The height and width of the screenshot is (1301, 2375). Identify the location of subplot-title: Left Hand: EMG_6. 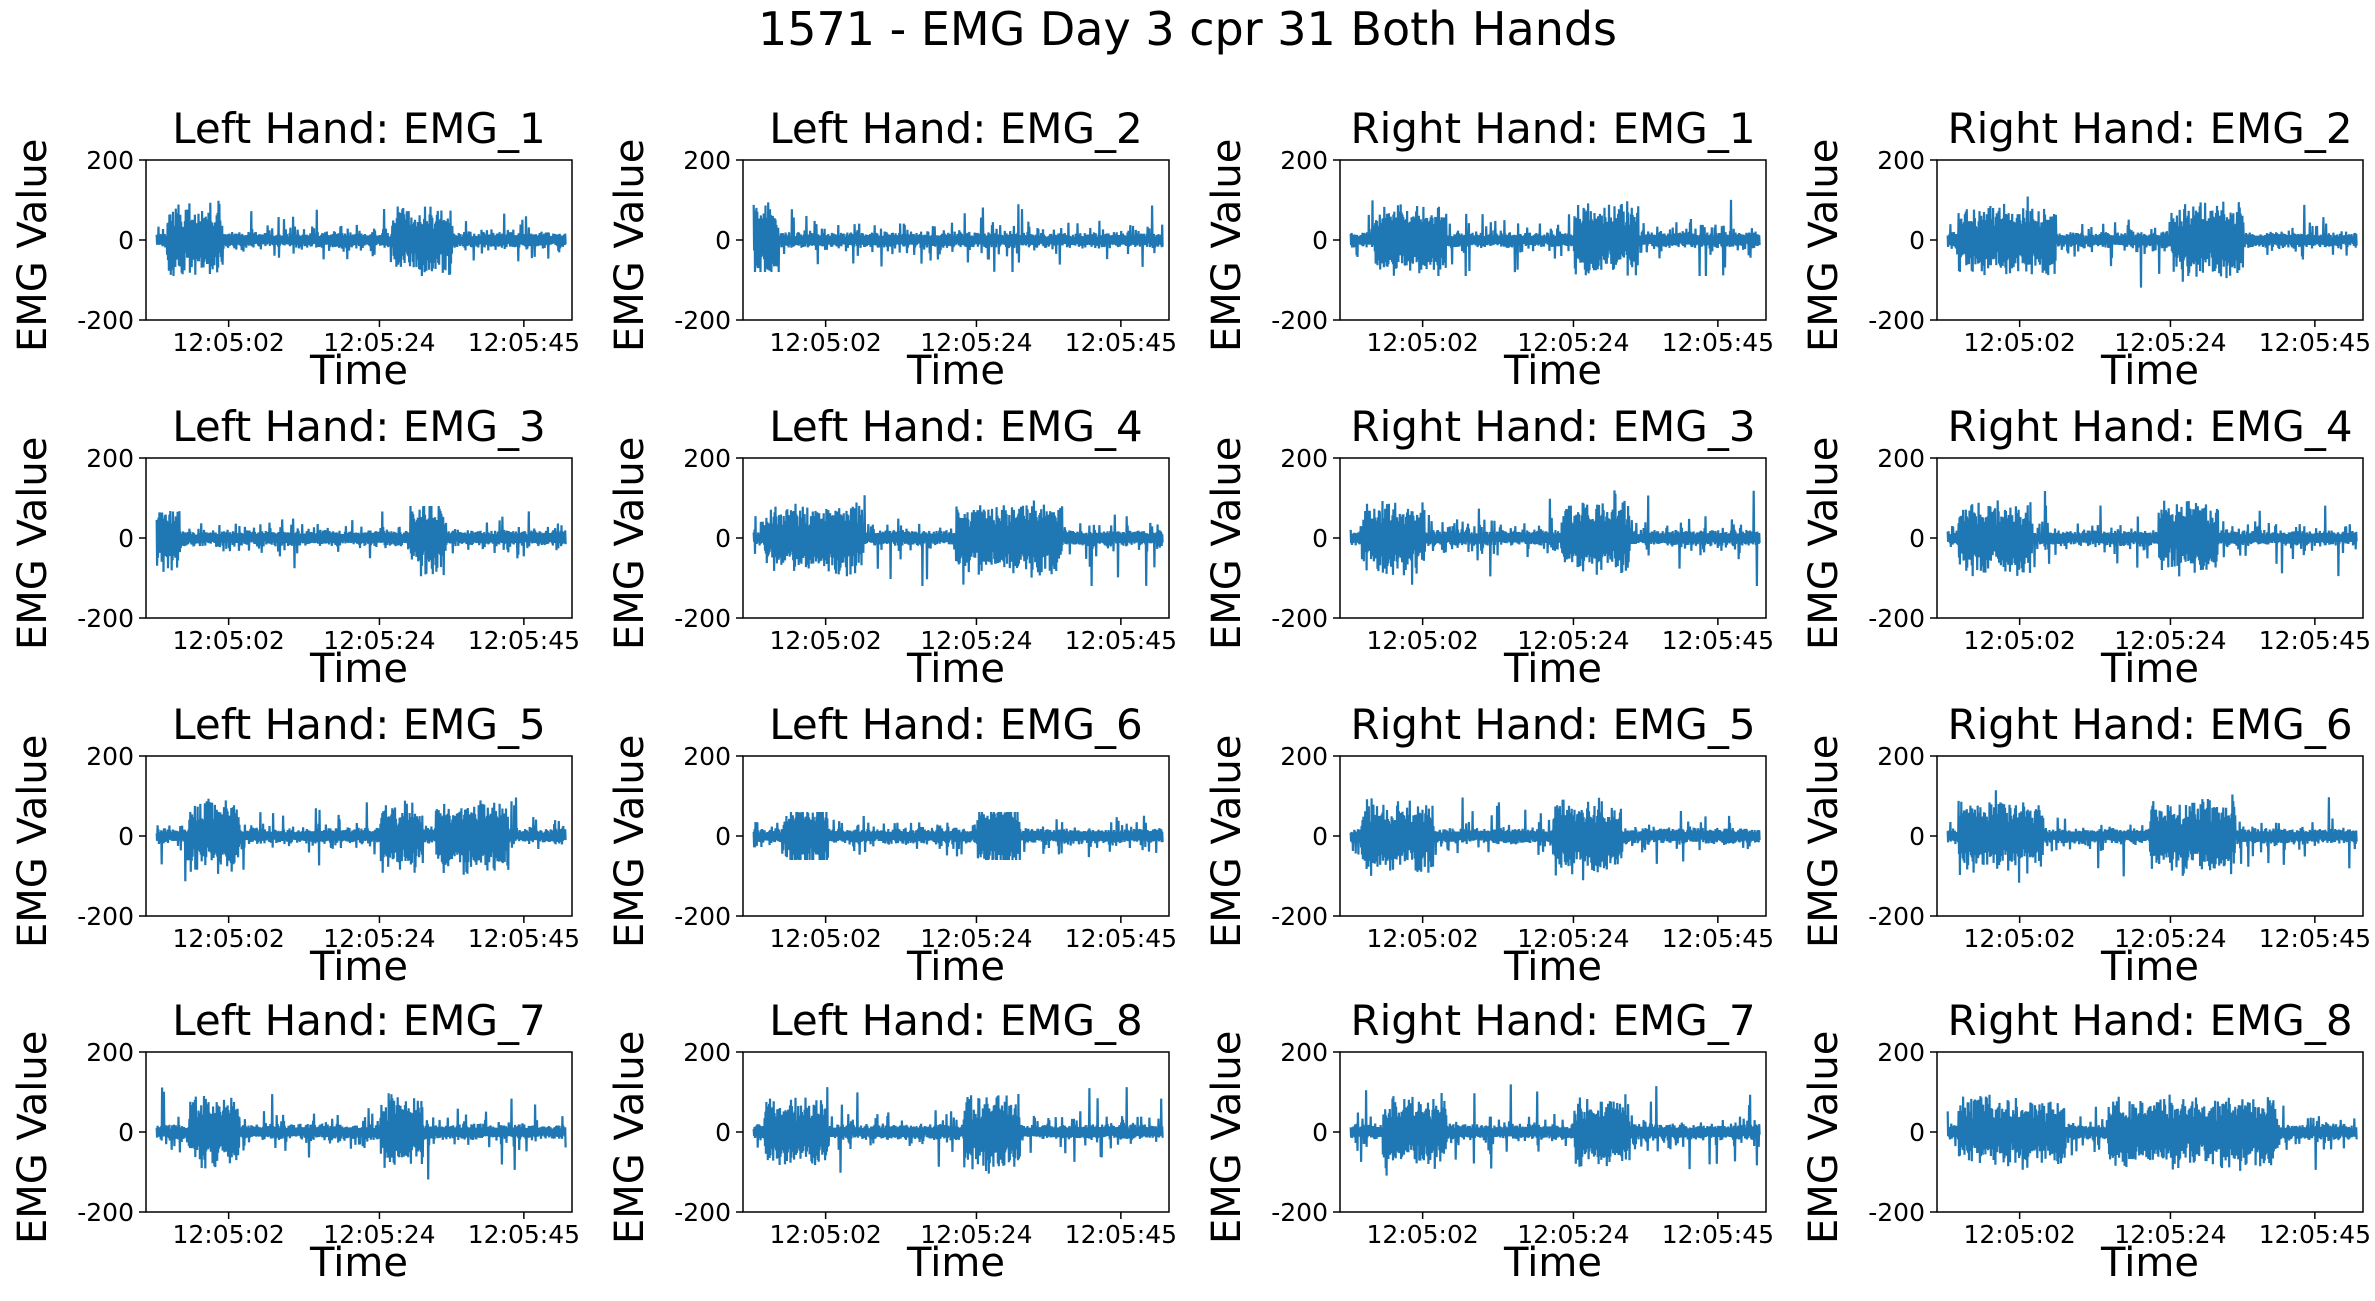
(956, 724).